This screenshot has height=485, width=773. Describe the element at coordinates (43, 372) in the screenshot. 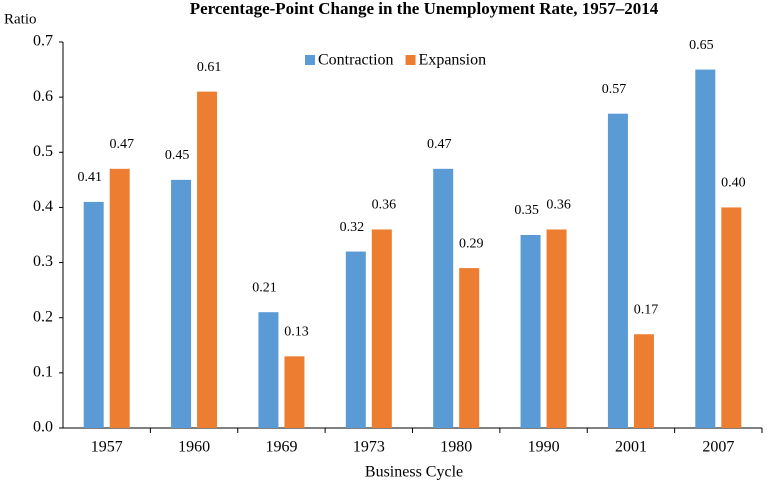

I see `y-tick-label: 0.1` at that location.